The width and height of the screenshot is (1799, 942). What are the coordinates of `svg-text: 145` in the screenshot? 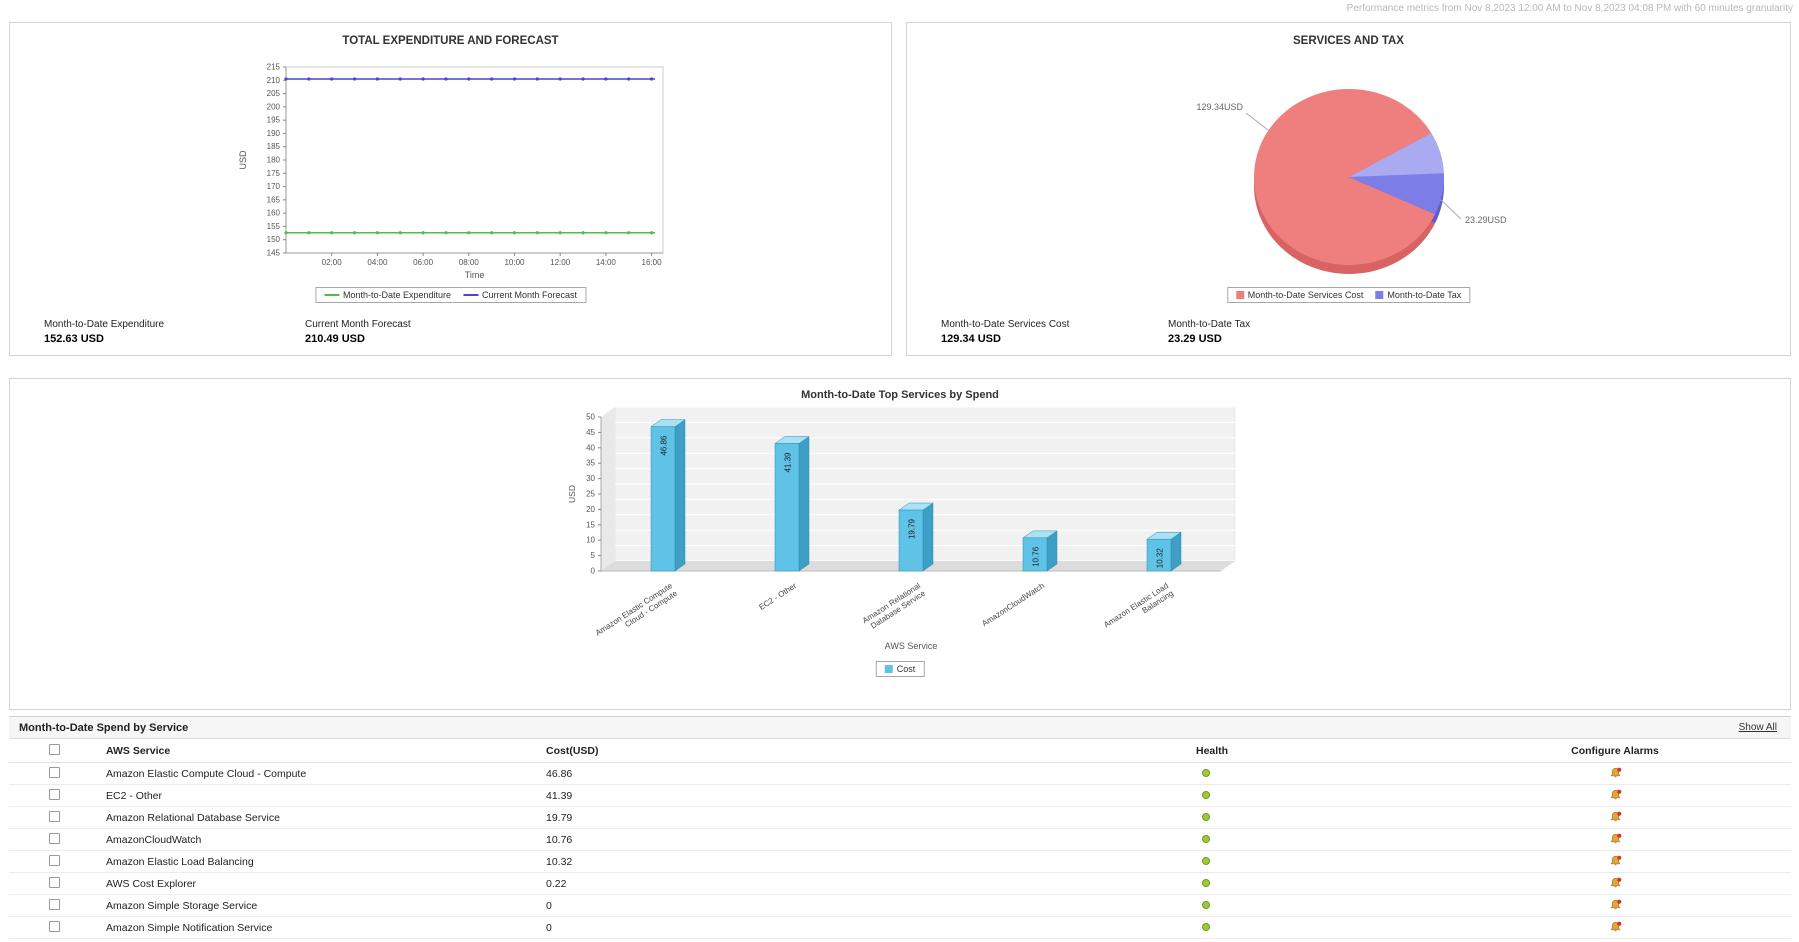 It's located at (274, 253).